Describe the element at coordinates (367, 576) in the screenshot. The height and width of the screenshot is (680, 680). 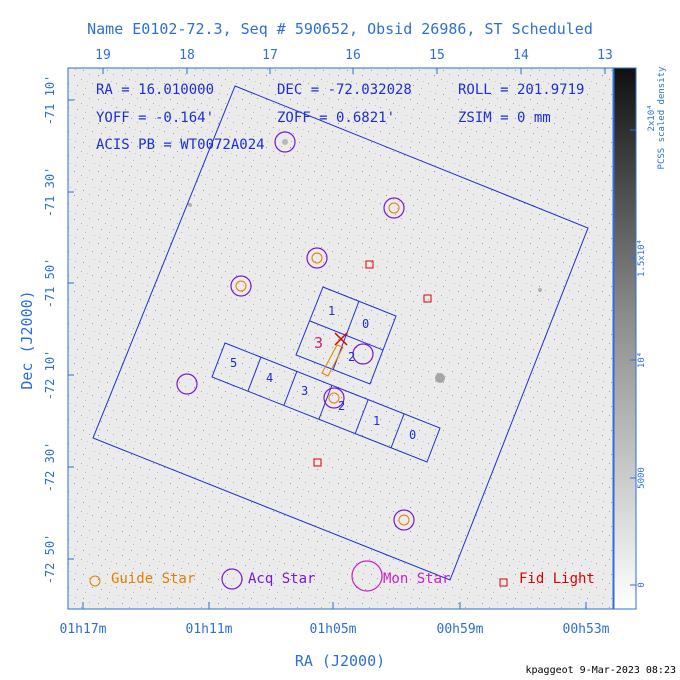
I see `mon-star-legend-icon` at that location.